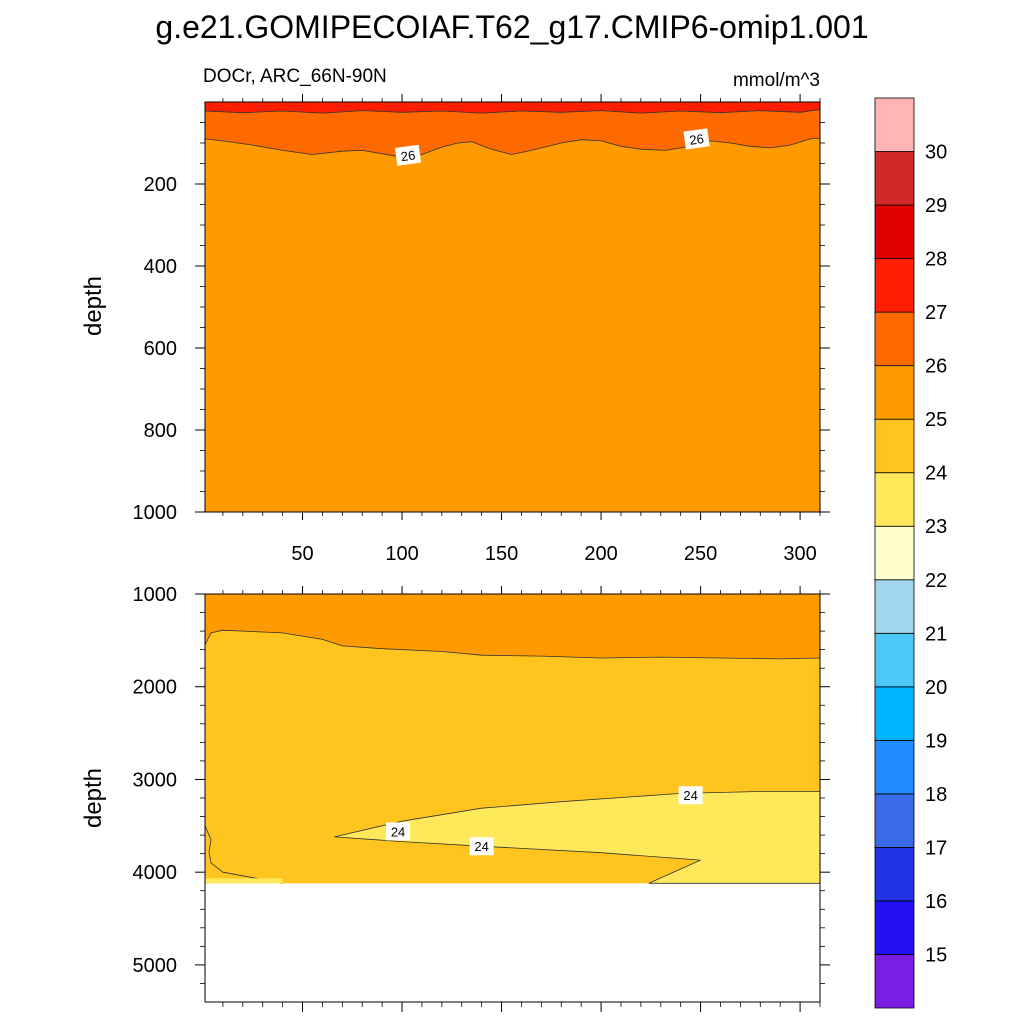 Image resolution: width=1024 pixels, height=1024 pixels. What do you see at coordinates (243, 854) in the screenshot?
I see `contour-24-left-line` at bounding box center [243, 854].